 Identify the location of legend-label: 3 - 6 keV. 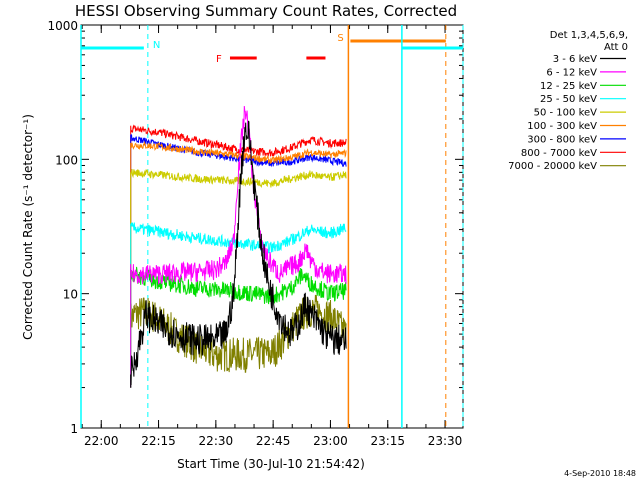
(575, 59).